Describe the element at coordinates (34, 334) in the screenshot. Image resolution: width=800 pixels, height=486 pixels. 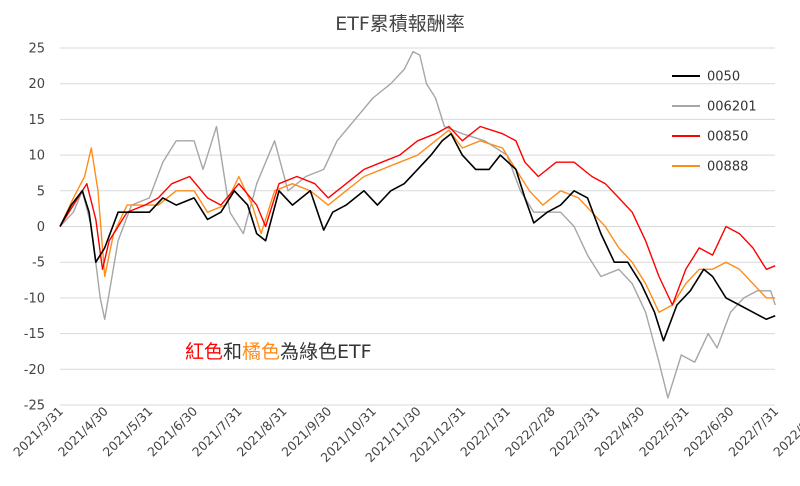
I see `y-tick-label: -15` at that location.